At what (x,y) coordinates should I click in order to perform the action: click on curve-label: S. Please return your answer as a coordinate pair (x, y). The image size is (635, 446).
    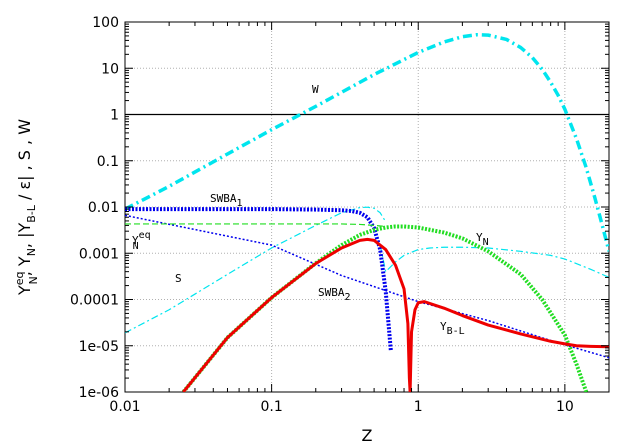
    Looking at the image, I should click on (178, 278).